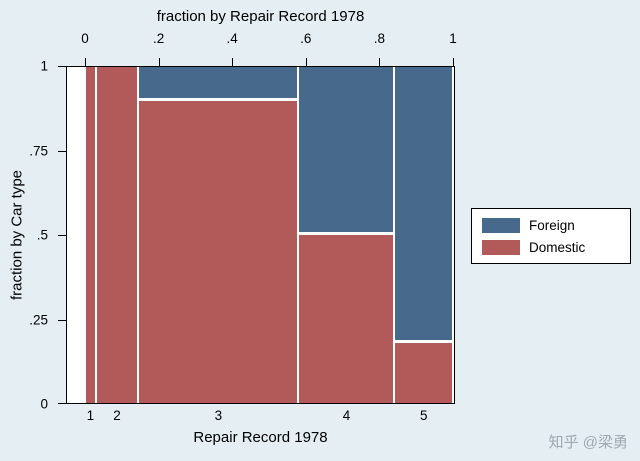 The width and height of the screenshot is (640, 461). I want to click on top-axis-tick-label: .8, so click(379, 38).